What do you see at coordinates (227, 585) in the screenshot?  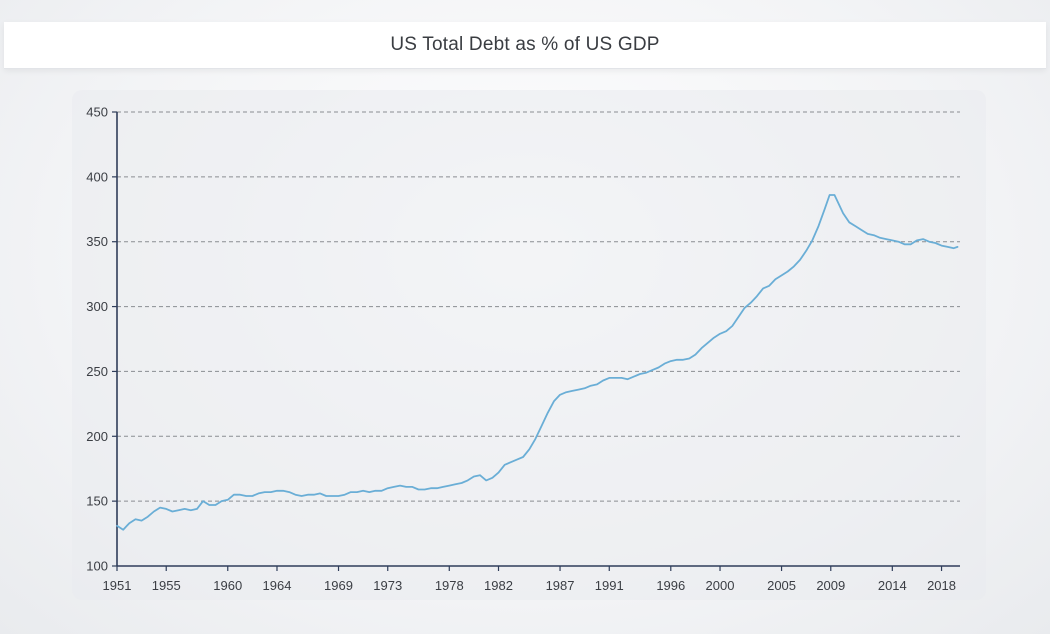 I see `x-tick-label: 1960` at bounding box center [227, 585].